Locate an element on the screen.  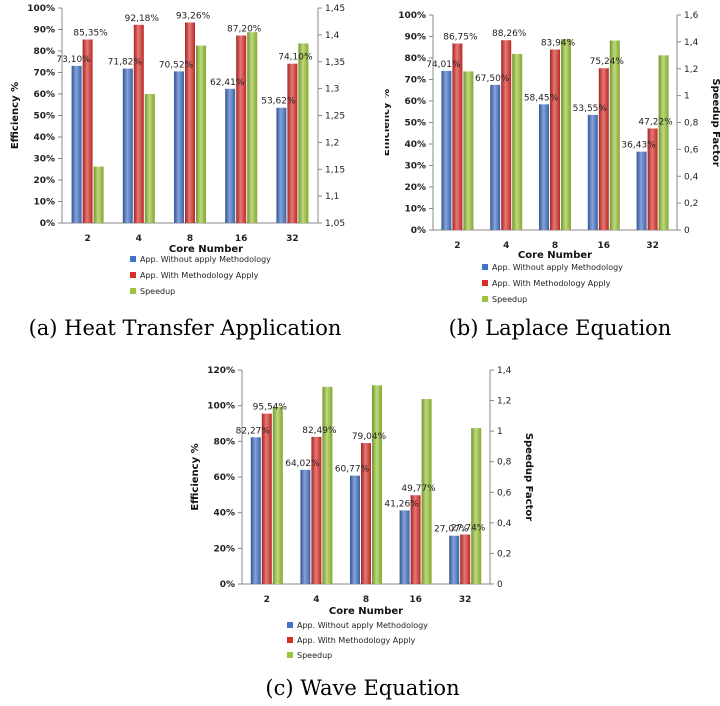
data-label-without: 53,55% is located at coordinates (590, 109).